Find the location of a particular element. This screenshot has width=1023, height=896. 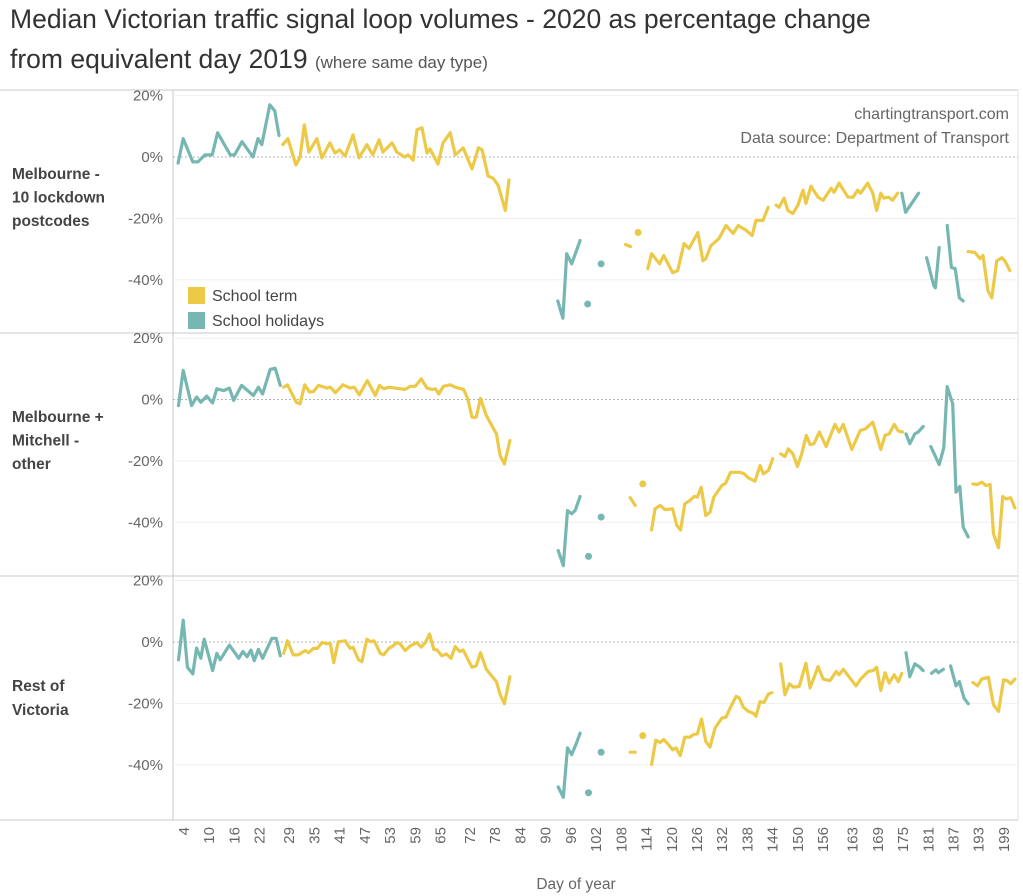

source-annotation: Data source: Department of Transport is located at coordinates (874, 138).